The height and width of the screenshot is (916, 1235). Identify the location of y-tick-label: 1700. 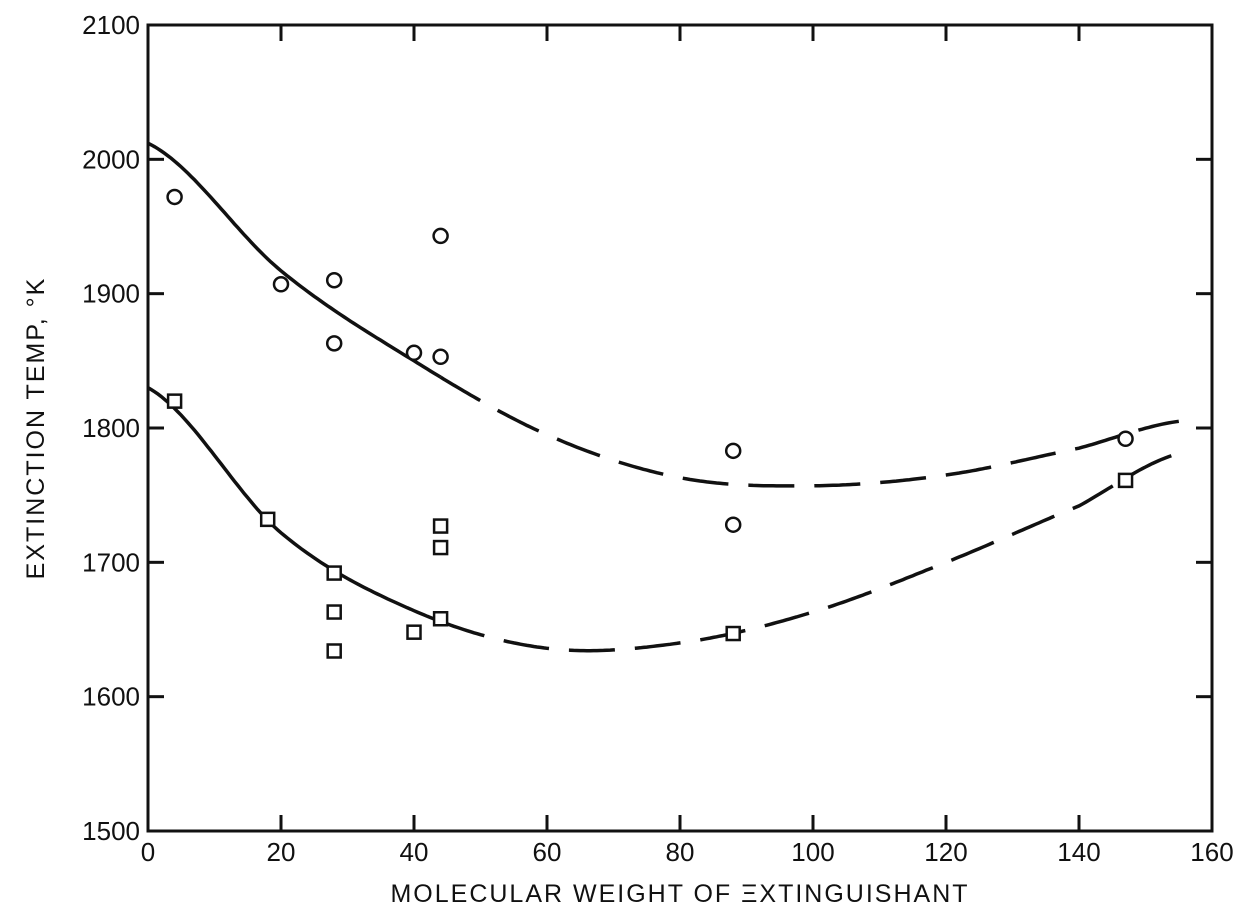
(111, 562).